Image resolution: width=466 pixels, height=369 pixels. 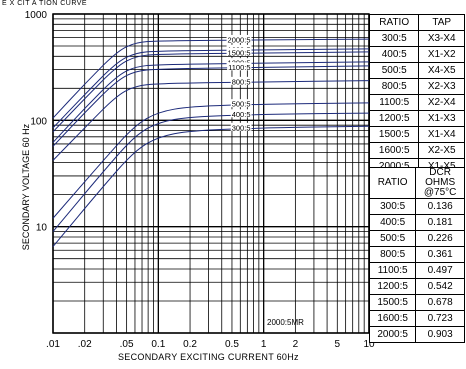 I want to click on series-label: 500:5, so click(x=241, y=104).